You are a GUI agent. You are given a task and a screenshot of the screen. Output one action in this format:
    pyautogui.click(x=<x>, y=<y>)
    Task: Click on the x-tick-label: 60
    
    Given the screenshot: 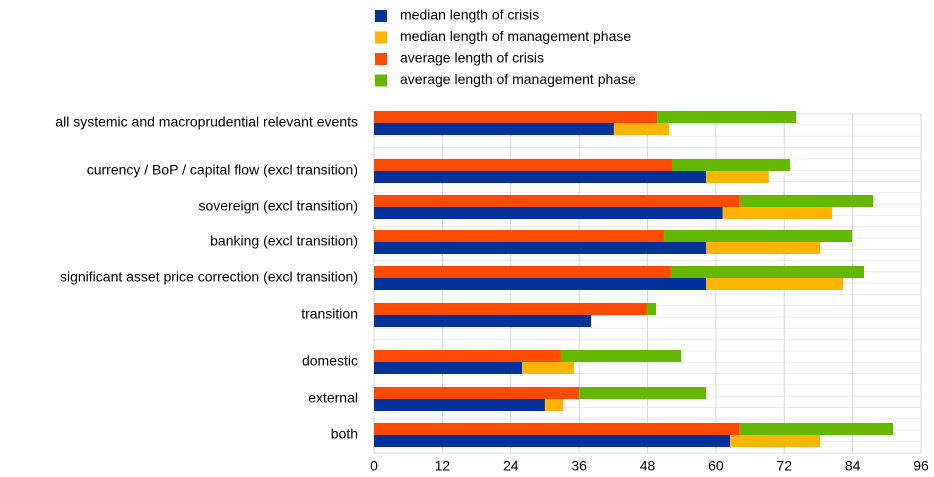 What is the action you would take?
    pyautogui.click(x=716, y=466)
    